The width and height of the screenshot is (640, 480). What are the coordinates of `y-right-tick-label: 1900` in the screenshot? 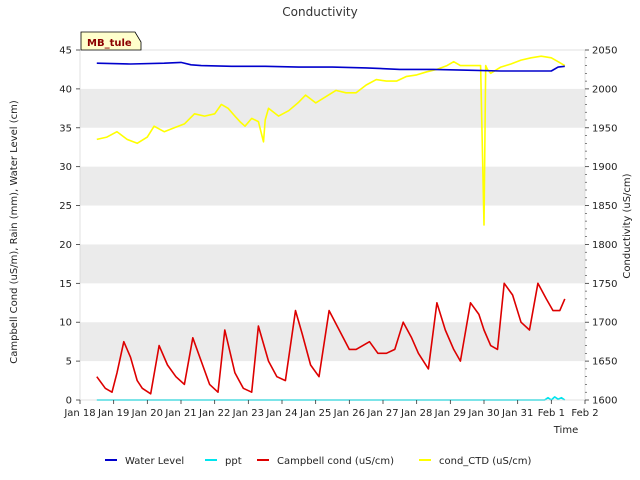 It's located at (604, 167).